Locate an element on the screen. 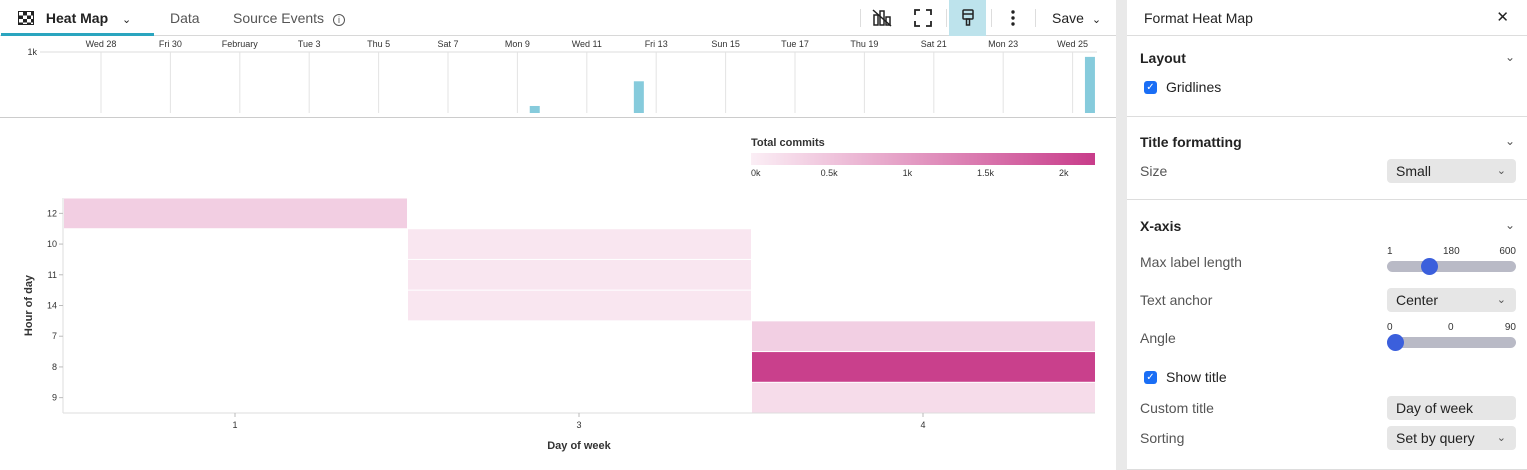  legend-title: Total commits is located at coordinates (788, 143).